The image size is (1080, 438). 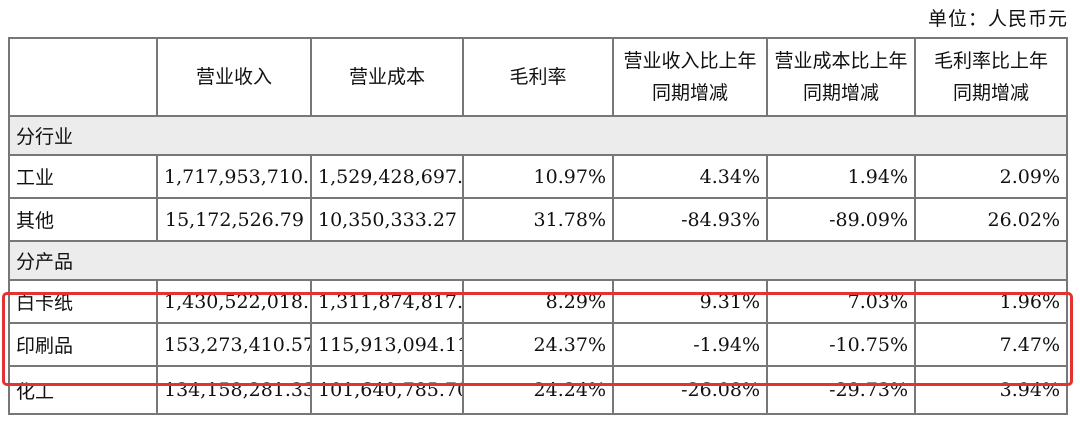 I want to click on header-revenue-change: 营业收入比上年 同期增减, so click(x=690, y=77).